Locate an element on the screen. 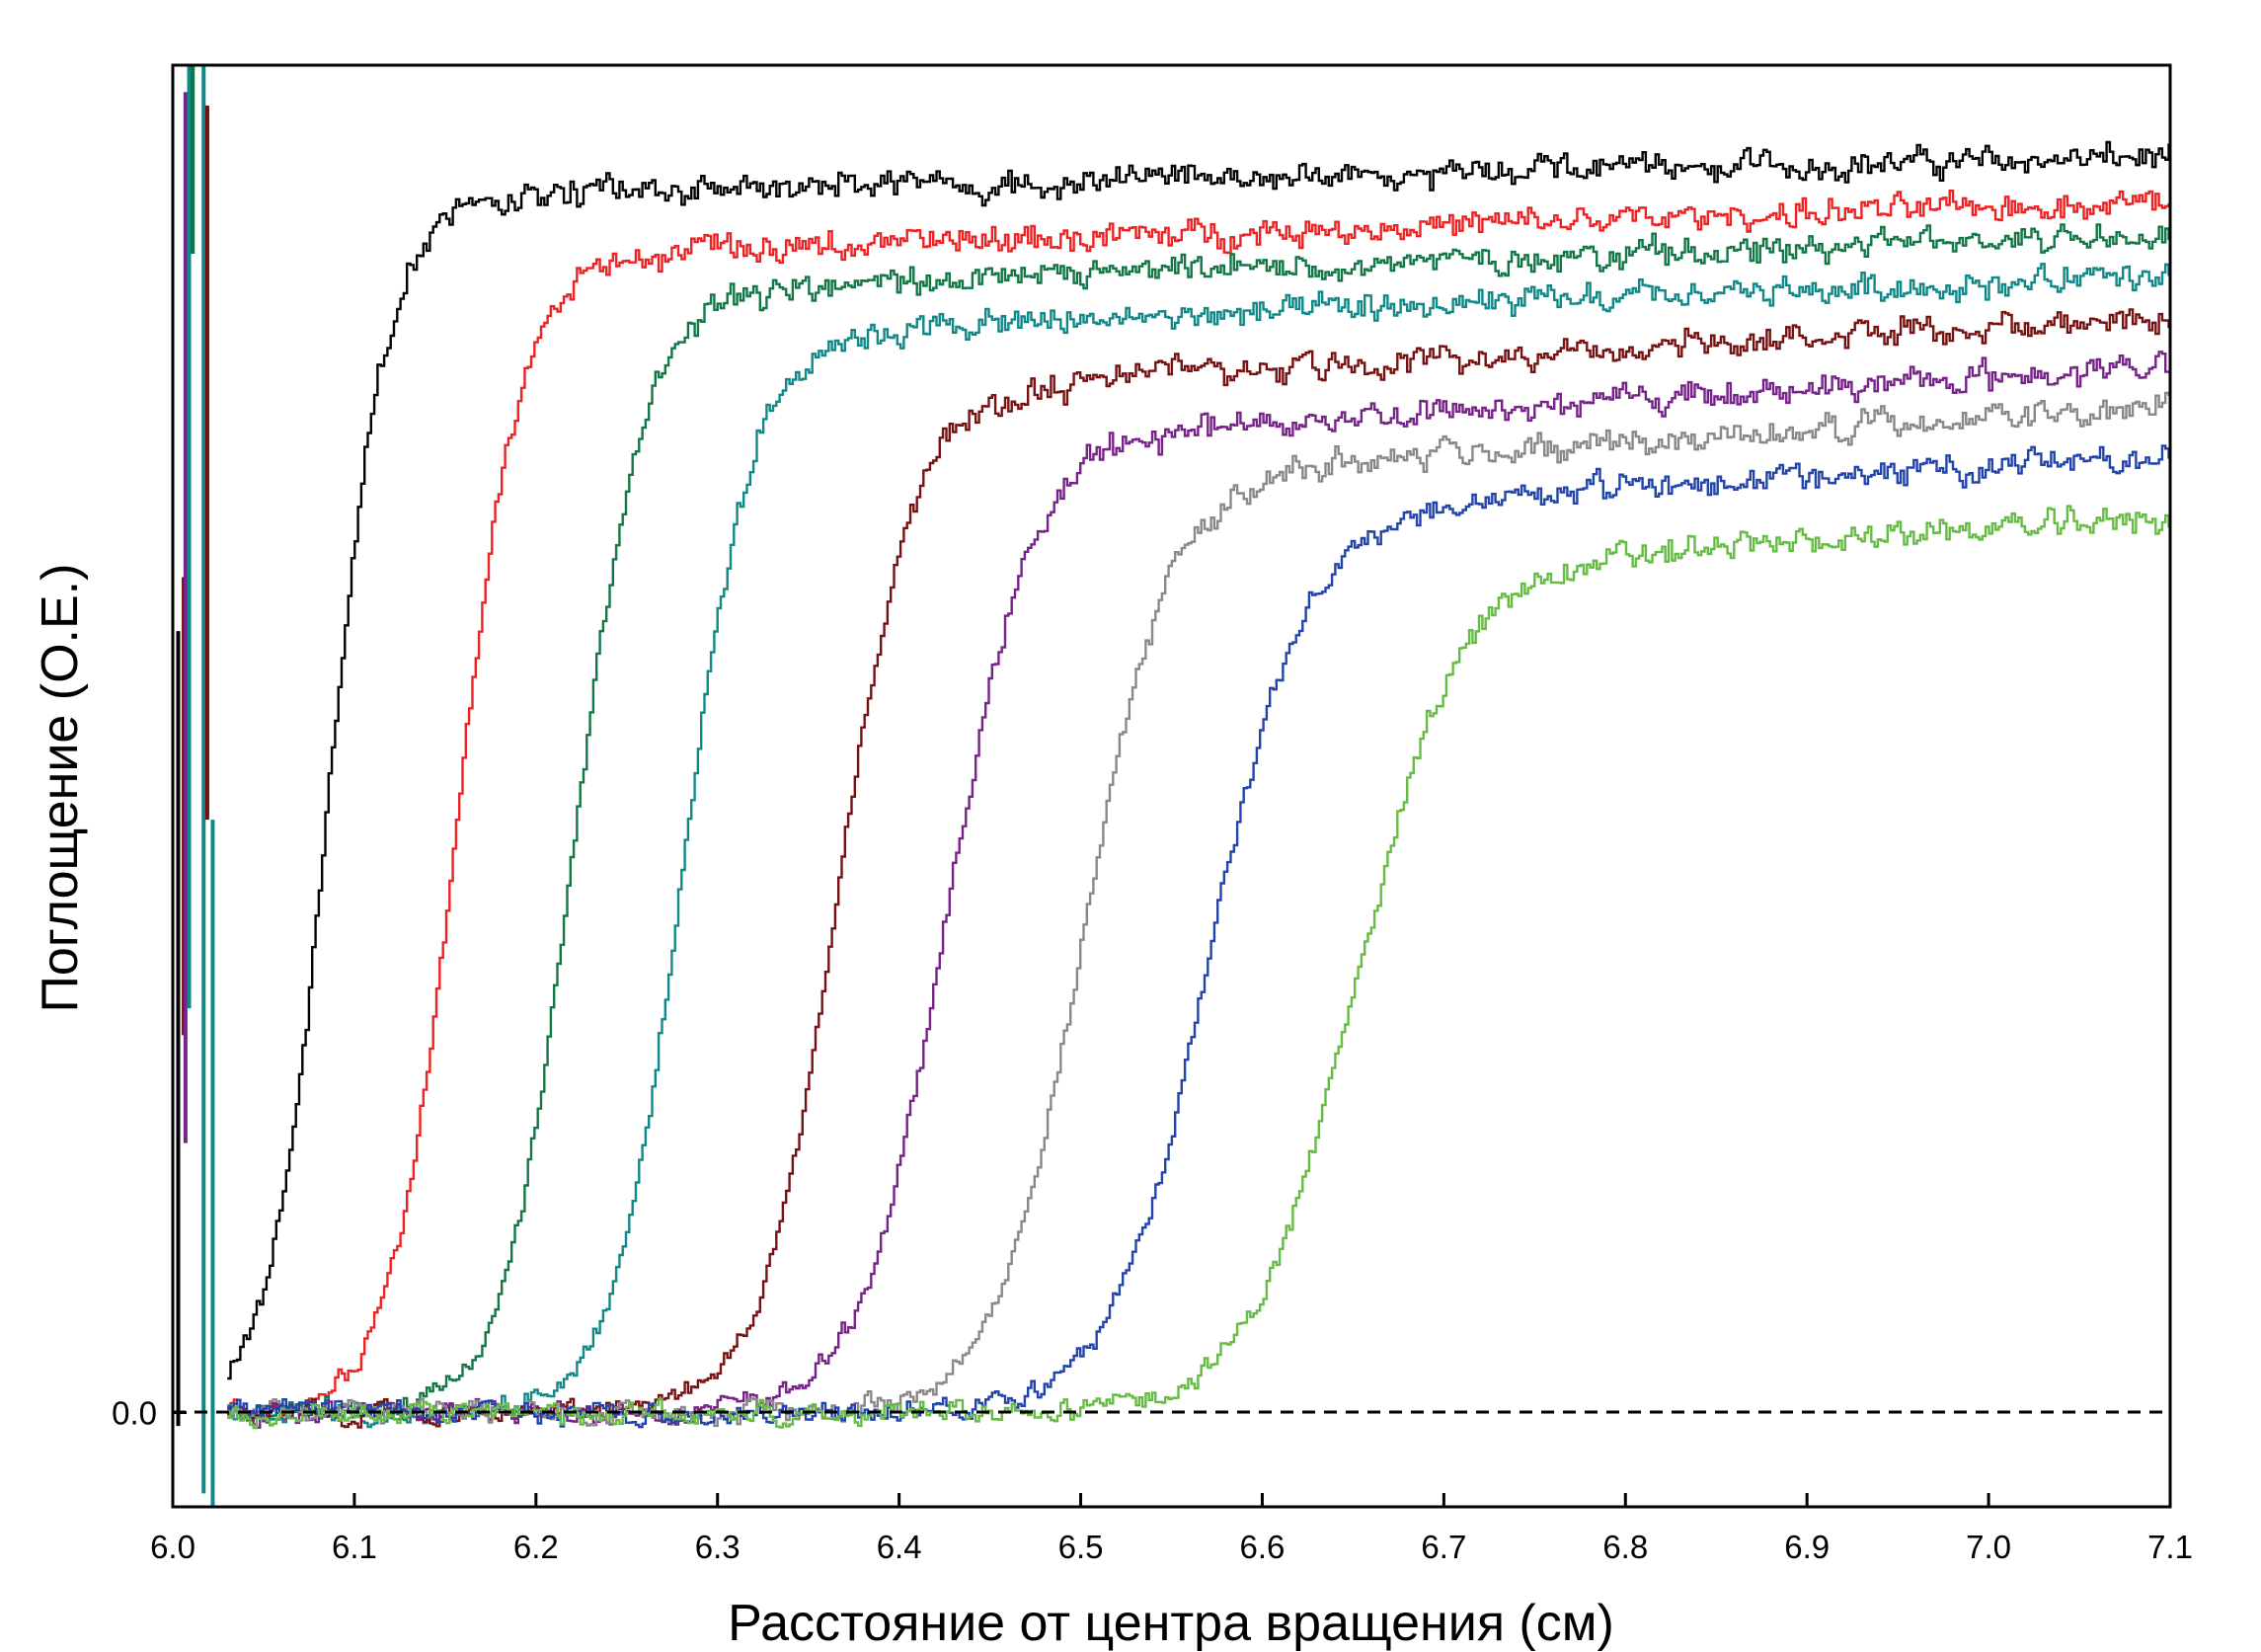 The image size is (2261, 1652). x-tick-label: 6.0 is located at coordinates (172, 1547).